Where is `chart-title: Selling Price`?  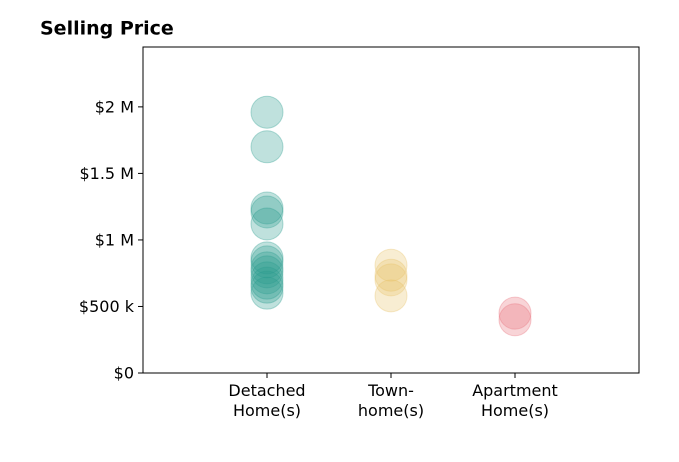 chart-title: Selling Price is located at coordinates (107, 29).